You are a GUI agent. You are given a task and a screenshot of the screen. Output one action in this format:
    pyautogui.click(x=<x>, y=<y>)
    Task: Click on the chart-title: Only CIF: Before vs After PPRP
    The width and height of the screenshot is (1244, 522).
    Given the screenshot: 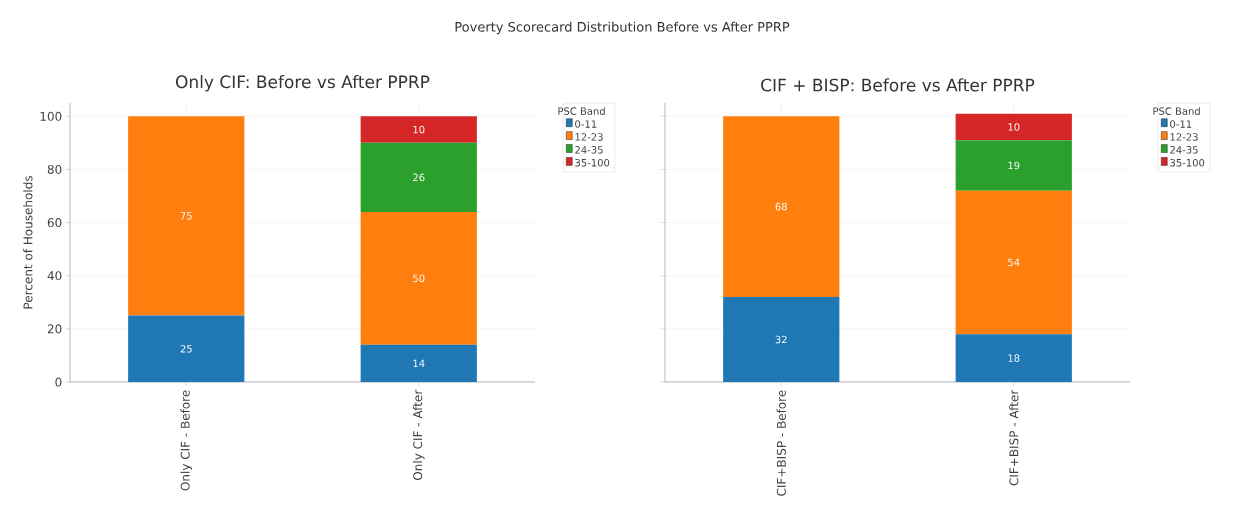 What is the action you would take?
    pyautogui.click(x=303, y=83)
    